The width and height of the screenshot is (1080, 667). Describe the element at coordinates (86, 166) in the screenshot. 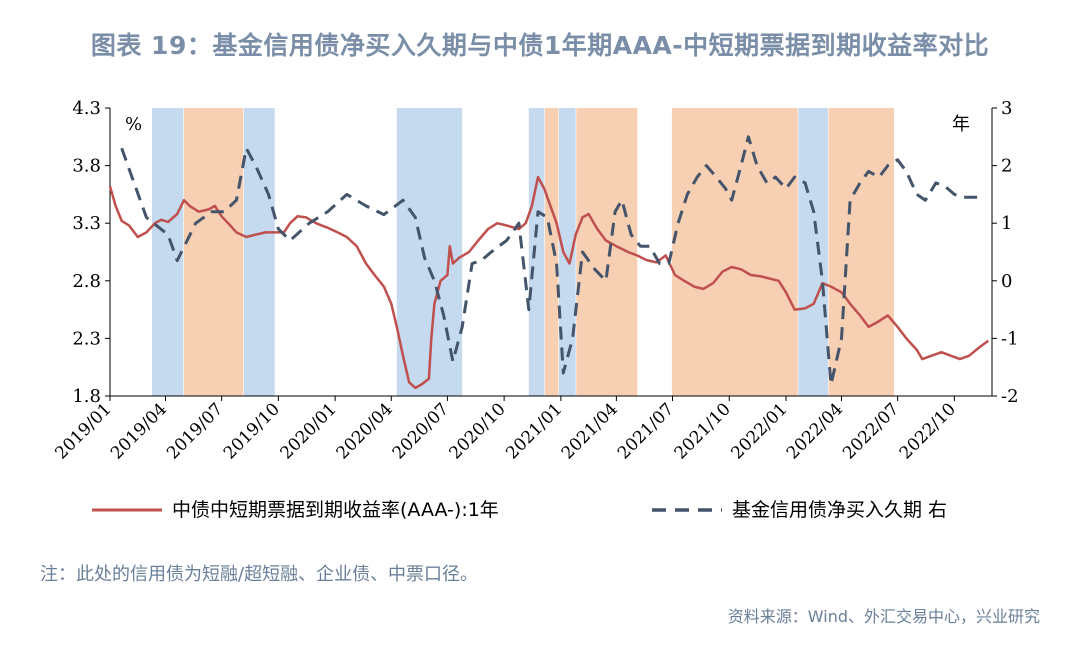

I see `left-axis-tick-label: 3.8` at that location.